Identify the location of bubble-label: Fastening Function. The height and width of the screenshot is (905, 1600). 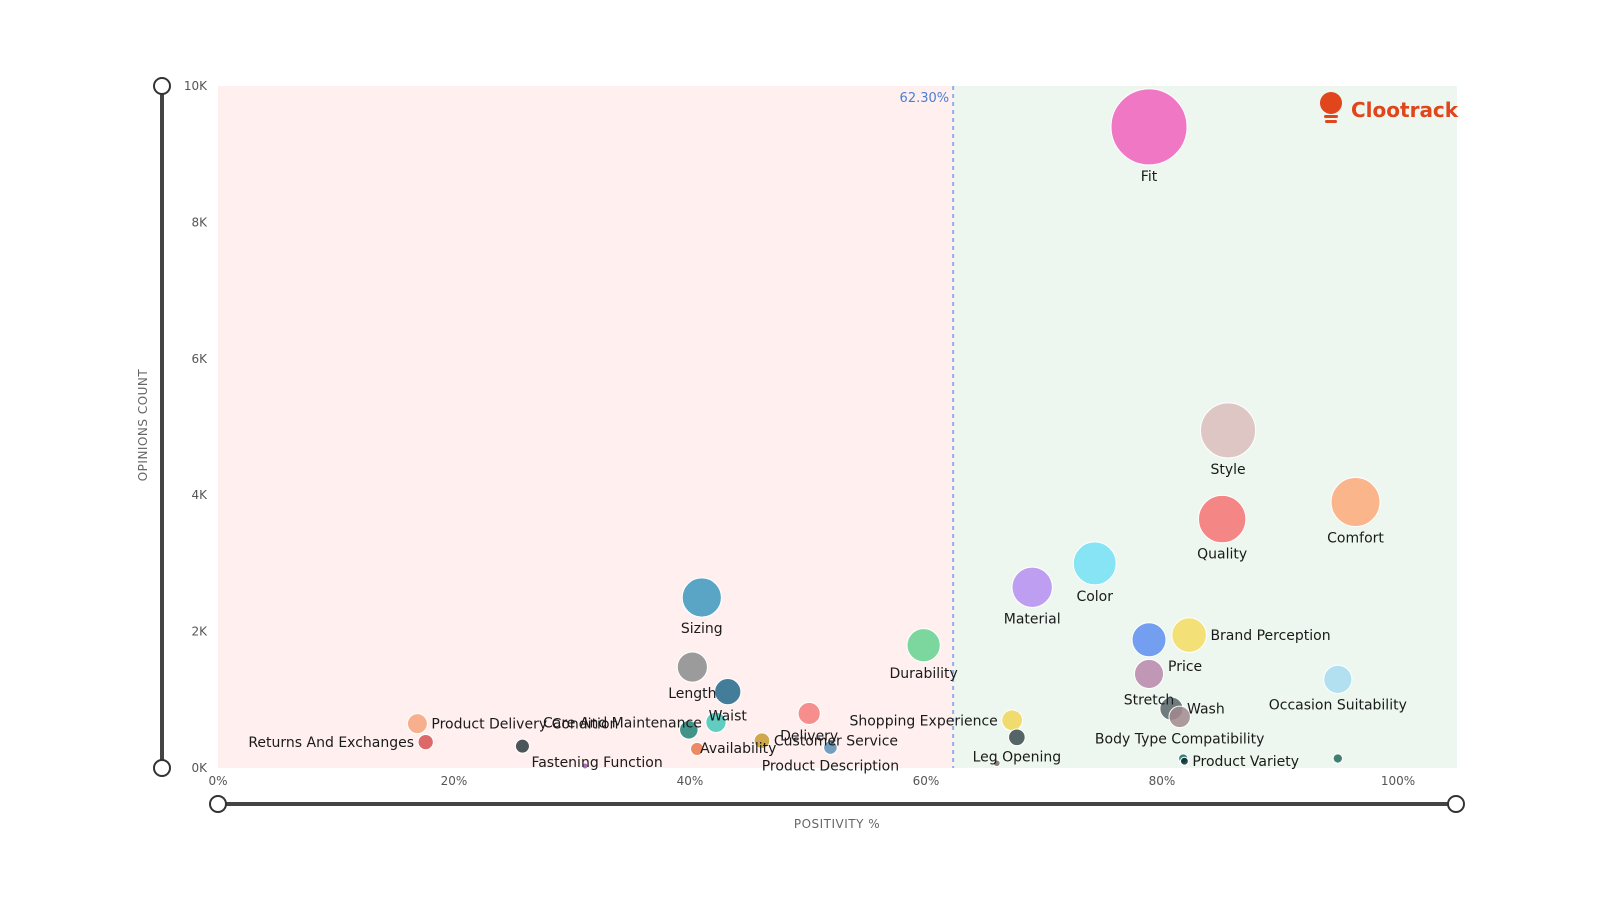
(596, 763).